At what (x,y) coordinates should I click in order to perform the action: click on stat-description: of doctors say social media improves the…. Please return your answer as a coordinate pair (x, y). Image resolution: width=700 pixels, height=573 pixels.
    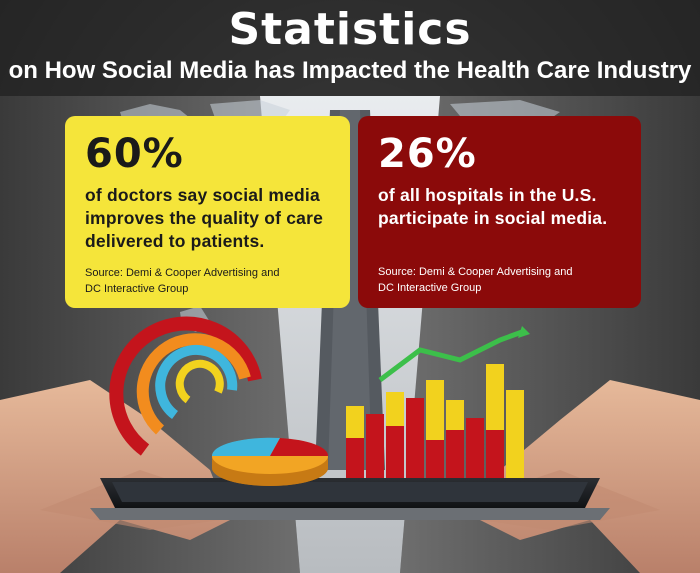
    Looking at the image, I should click on (207, 218).